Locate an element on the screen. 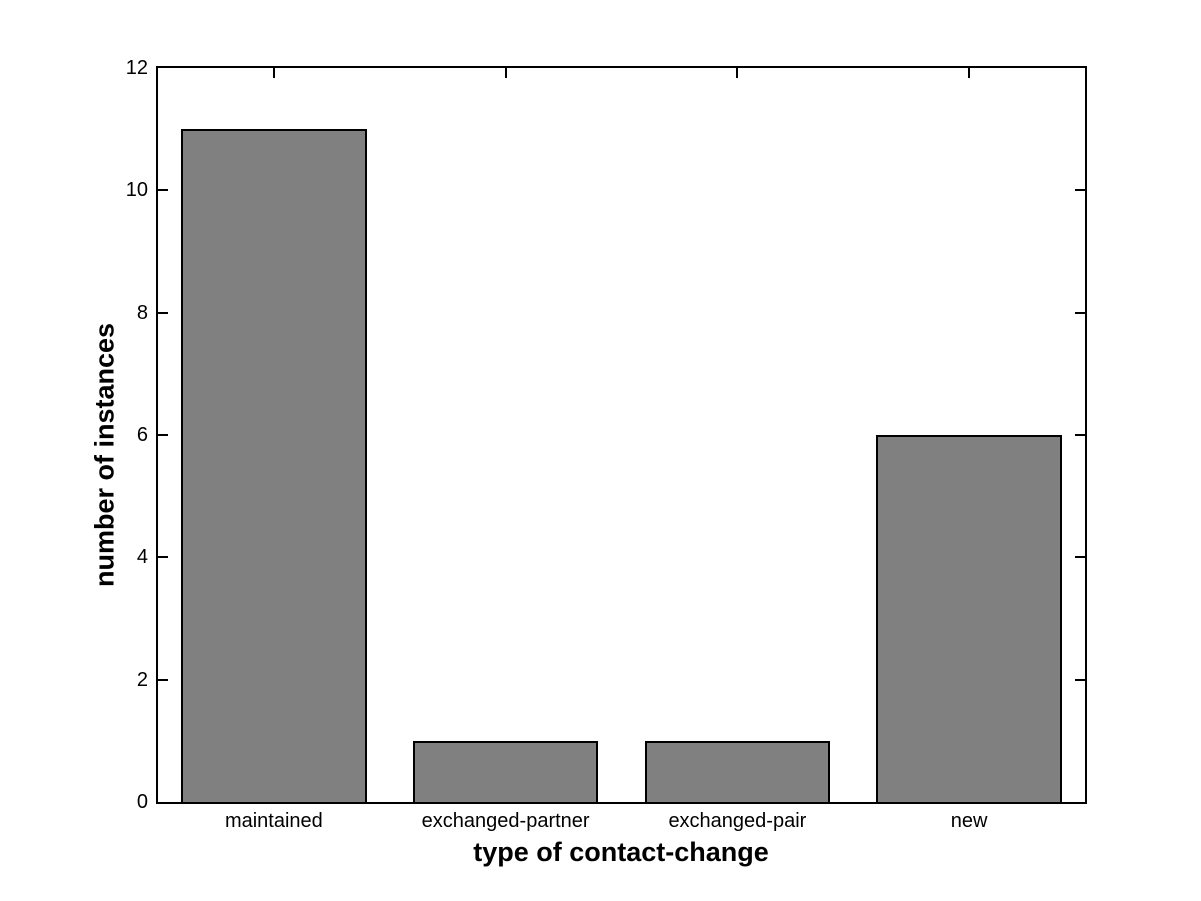 The width and height of the screenshot is (1201, 901). x-tick-label: exchanged-partner is located at coordinates (505, 821).